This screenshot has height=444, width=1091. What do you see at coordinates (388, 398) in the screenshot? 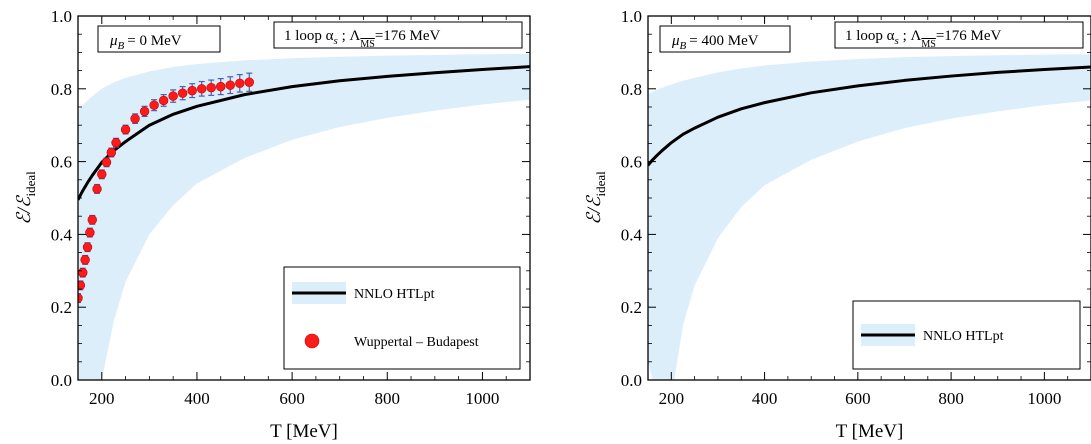
I see `x-tick-label: 800` at bounding box center [388, 398].